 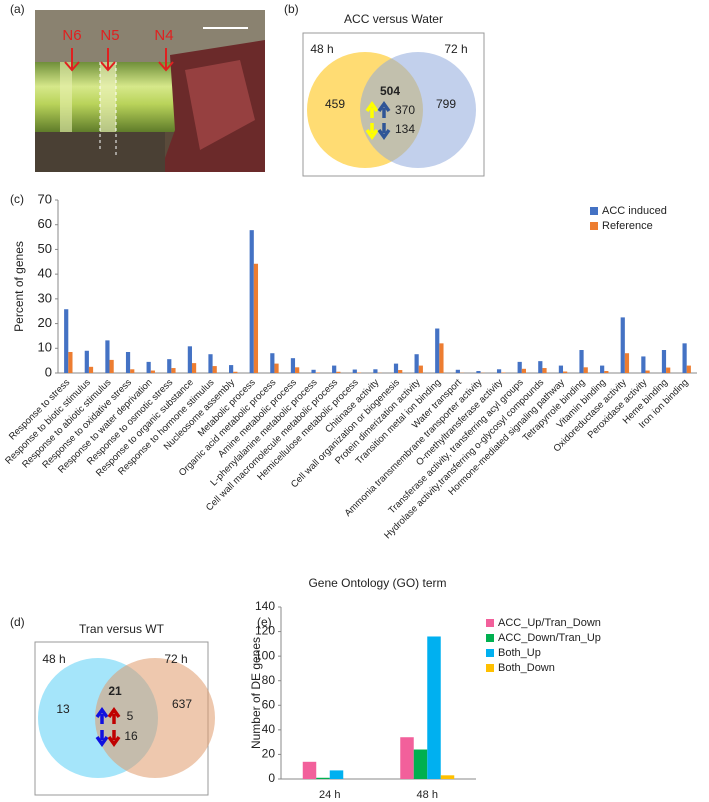 What do you see at coordinates (256, 693) in the screenshot?
I see `y-axis-label: Number of DE genes` at bounding box center [256, 693].